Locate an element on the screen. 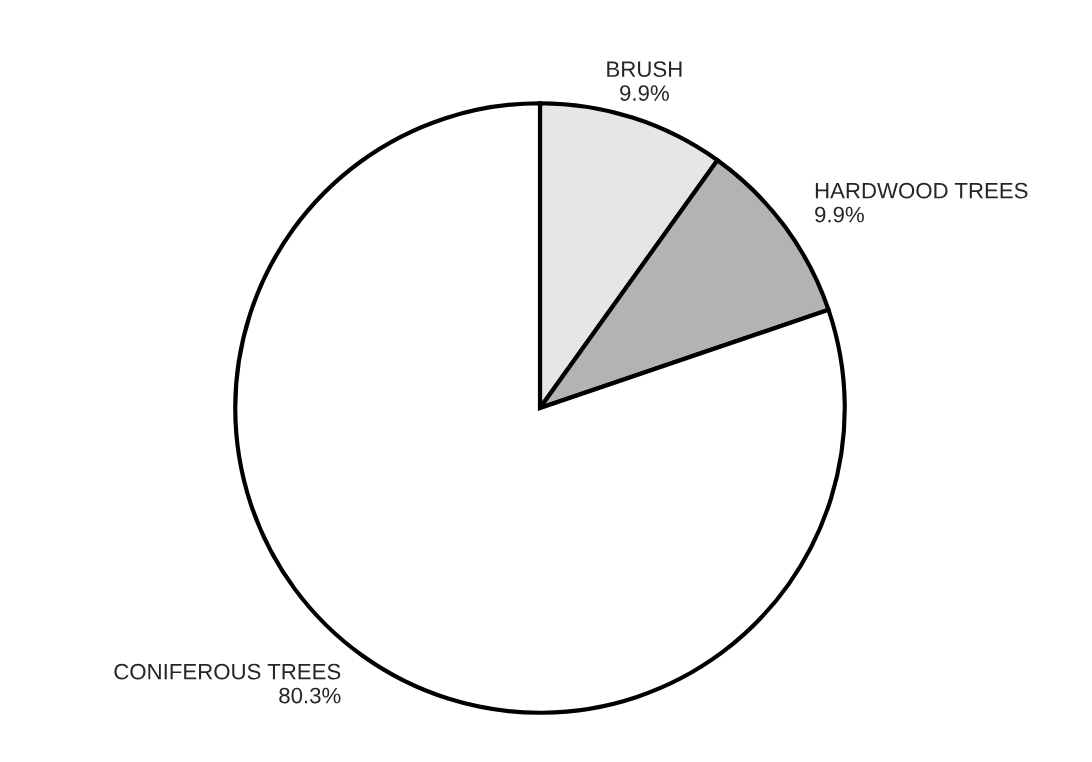 This screenshot has width=1092, height=762. data-label: 80.3% is located at coordinates (310, 695).